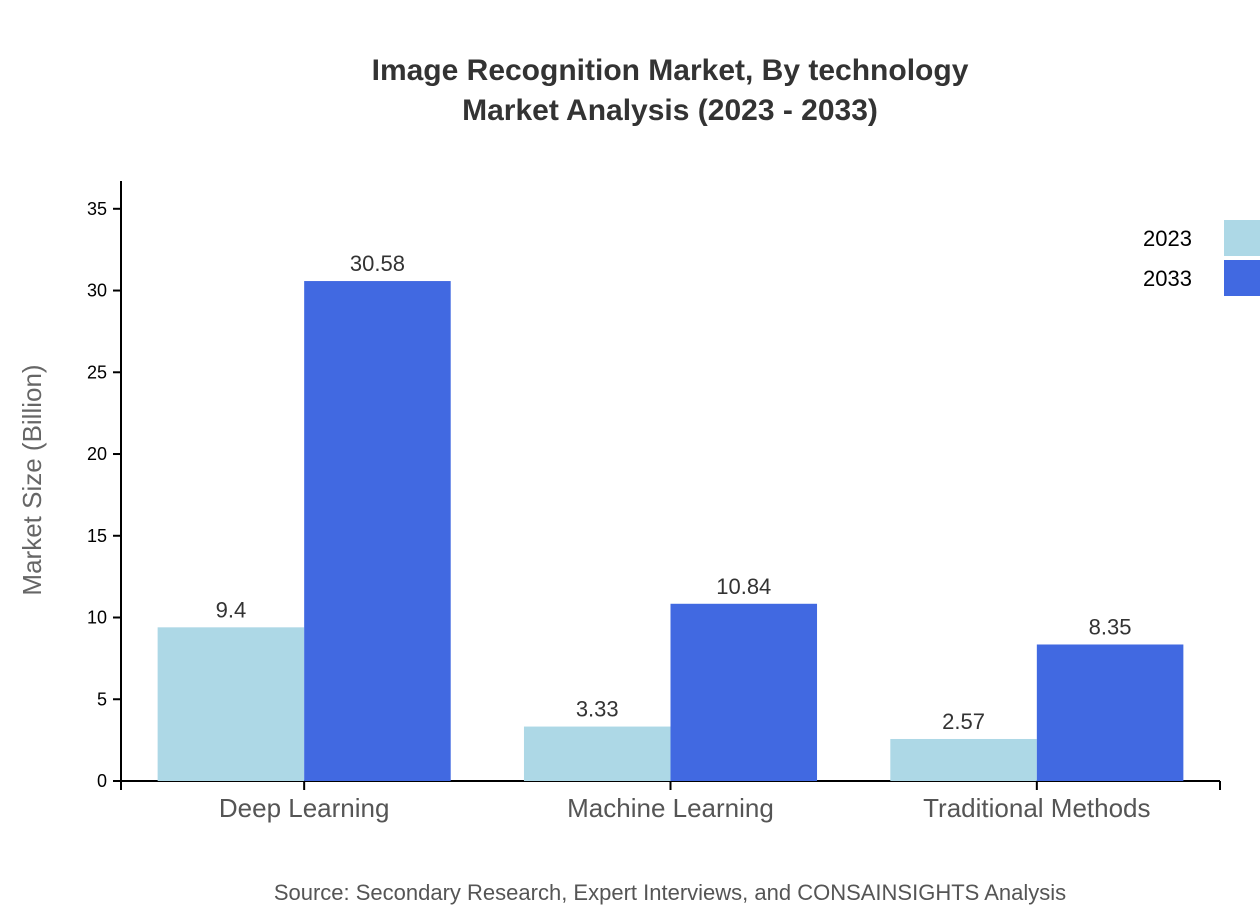  I want to click on data-label: 30.58, so click(377, 263).